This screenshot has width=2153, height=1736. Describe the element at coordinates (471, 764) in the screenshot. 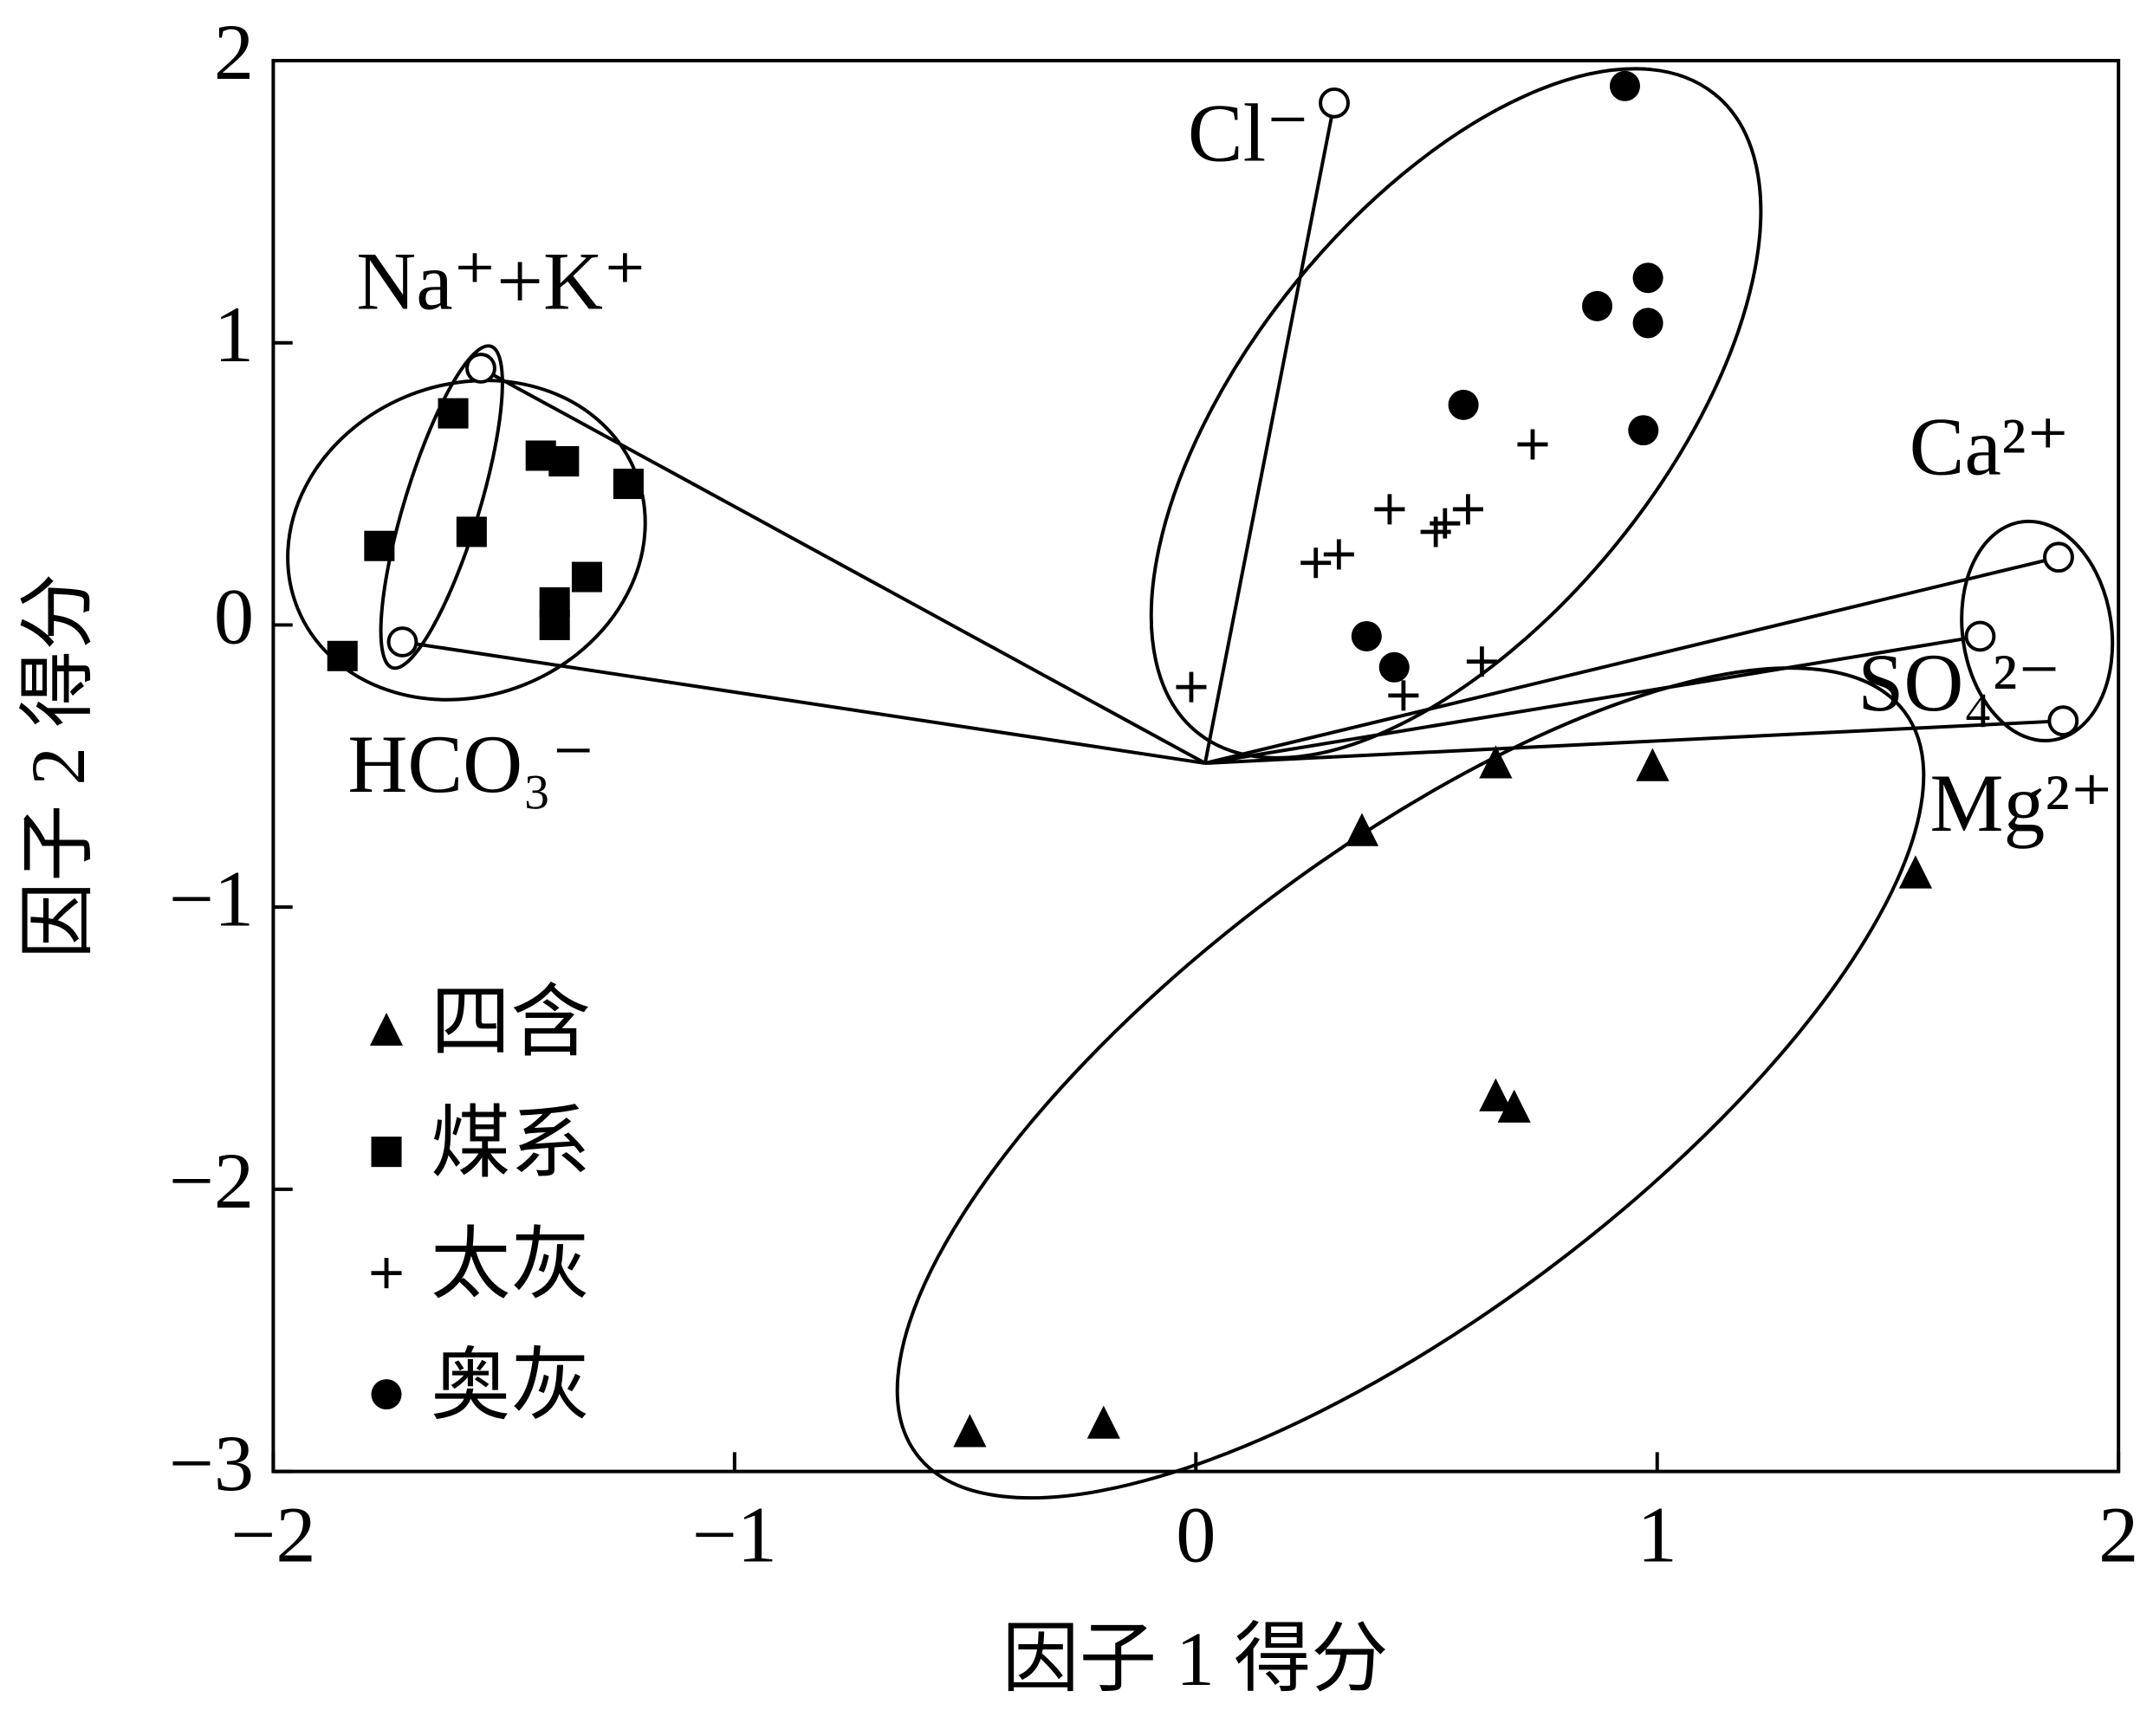

I see `vector-label: HCO₃⁻` at that location.